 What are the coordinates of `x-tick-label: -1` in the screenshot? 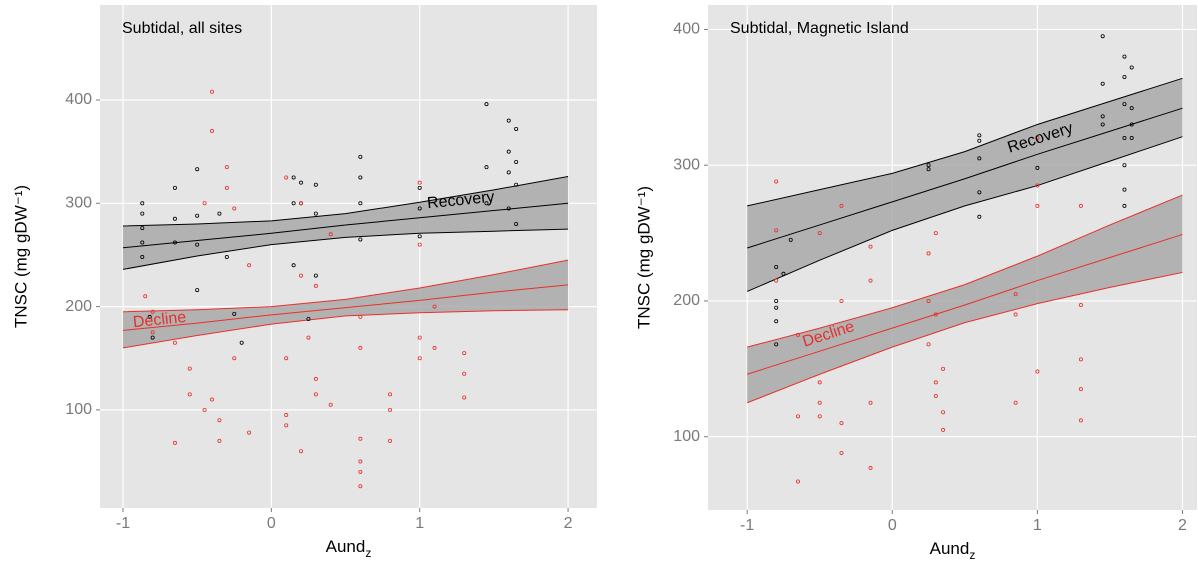 It's located at (747, 525).